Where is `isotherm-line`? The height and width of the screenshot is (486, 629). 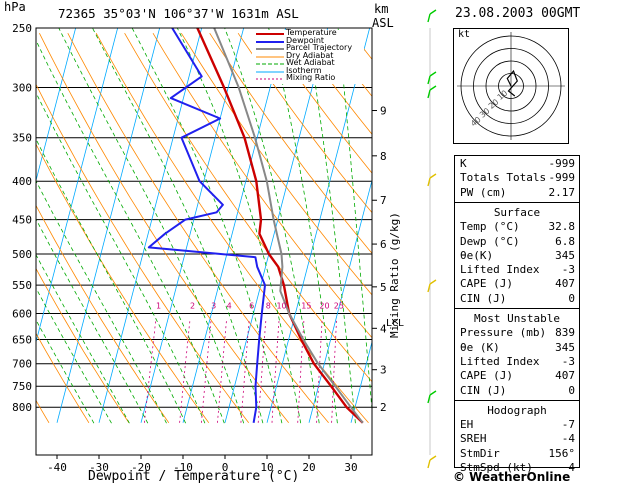 isotherm-line is located at coordinates (150, 225).